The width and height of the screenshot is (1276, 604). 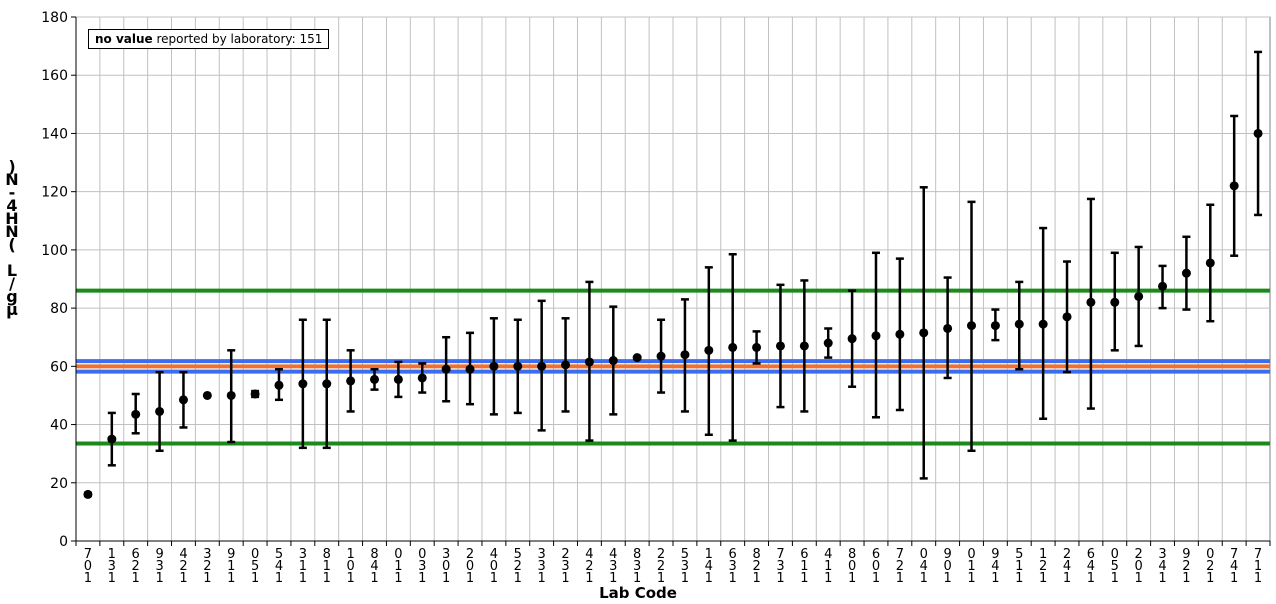 I want to click on y-axis-title-char: H, so click(x=12, y=218).